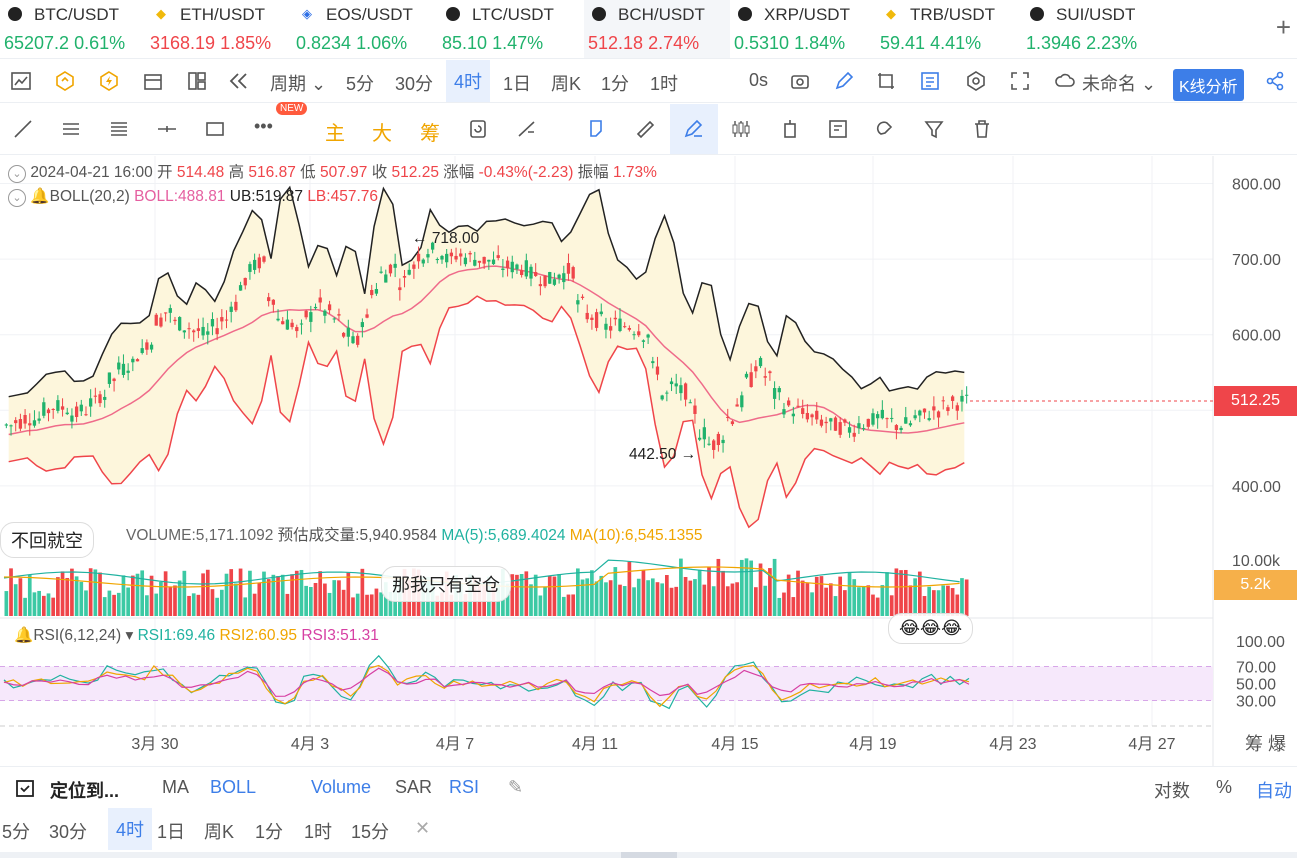 The height and width of the screenshot is (858, 1297). I want to click on comment-bubble: 不回就空, so click(47, 540).